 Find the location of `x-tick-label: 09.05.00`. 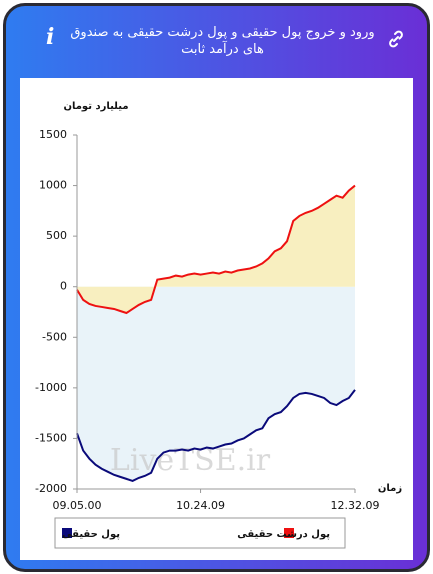

x-tick-label: 09.05.00 is located at coordinates (77, 505).